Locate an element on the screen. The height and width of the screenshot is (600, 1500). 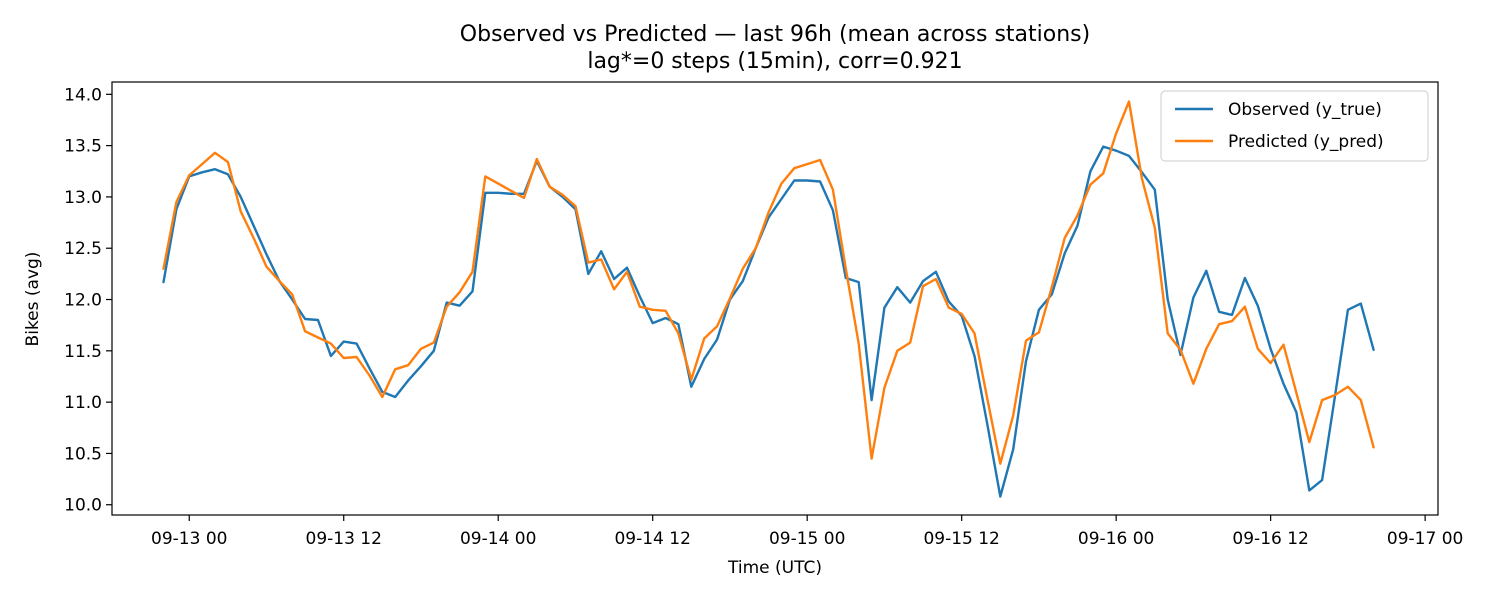
x-tick-label: 09-14 00 is located at coordinates (498, 539).